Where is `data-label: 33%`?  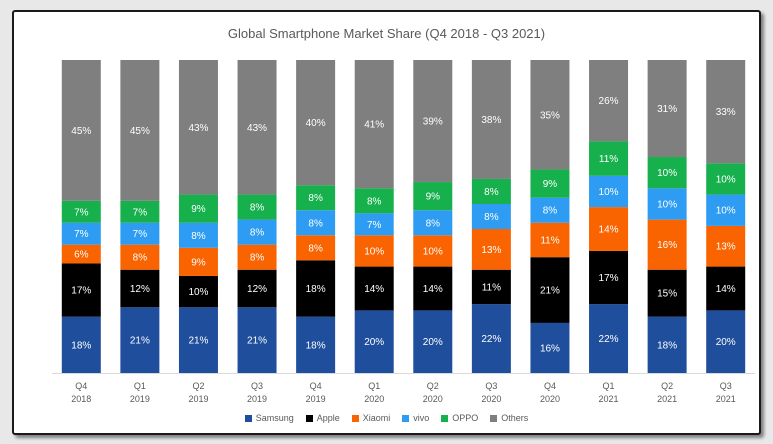 data-label: 33% is located at coordinates (726, 112).